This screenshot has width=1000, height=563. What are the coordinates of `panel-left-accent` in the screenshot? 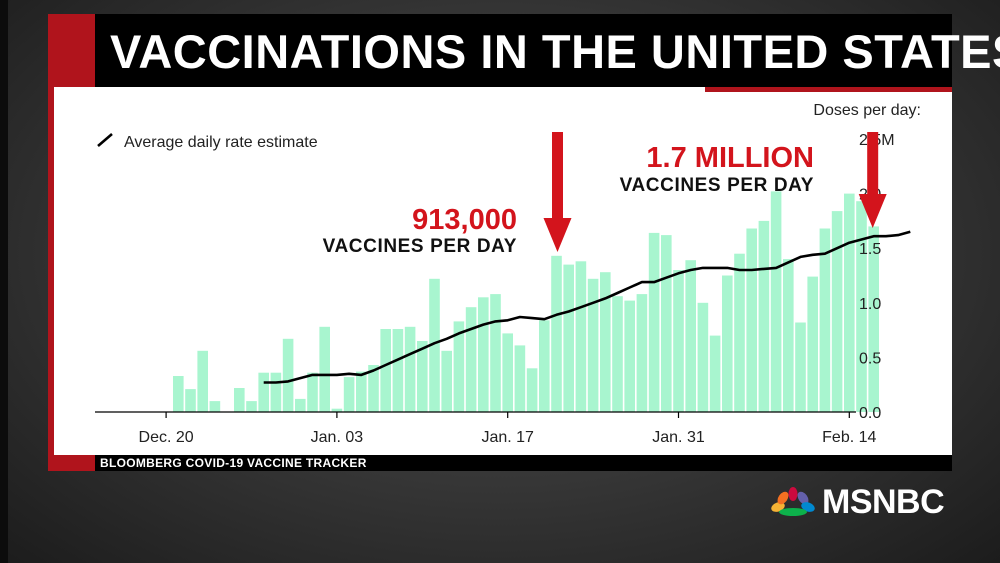 It's located at (51, 274).